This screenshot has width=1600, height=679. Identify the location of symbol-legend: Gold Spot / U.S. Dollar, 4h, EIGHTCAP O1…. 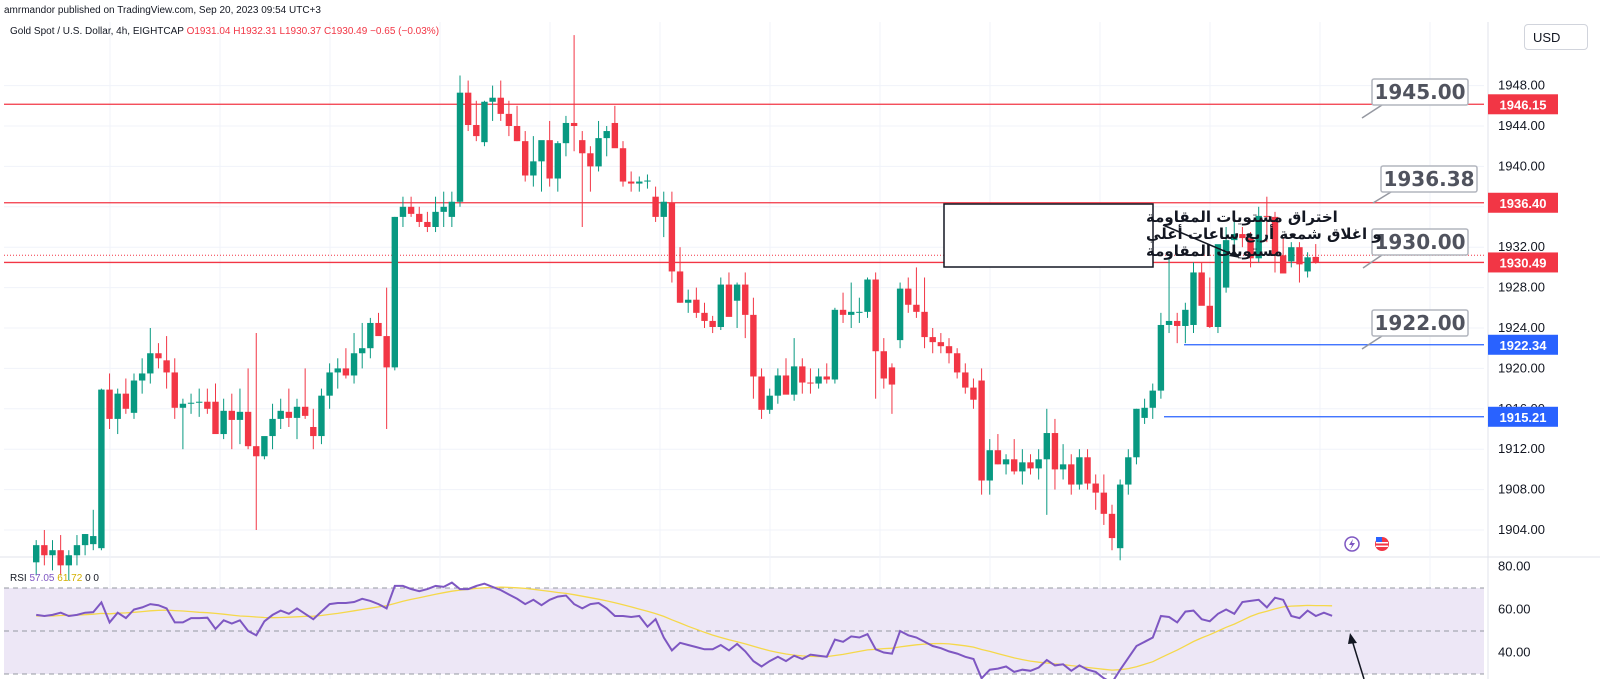
(224, 31).